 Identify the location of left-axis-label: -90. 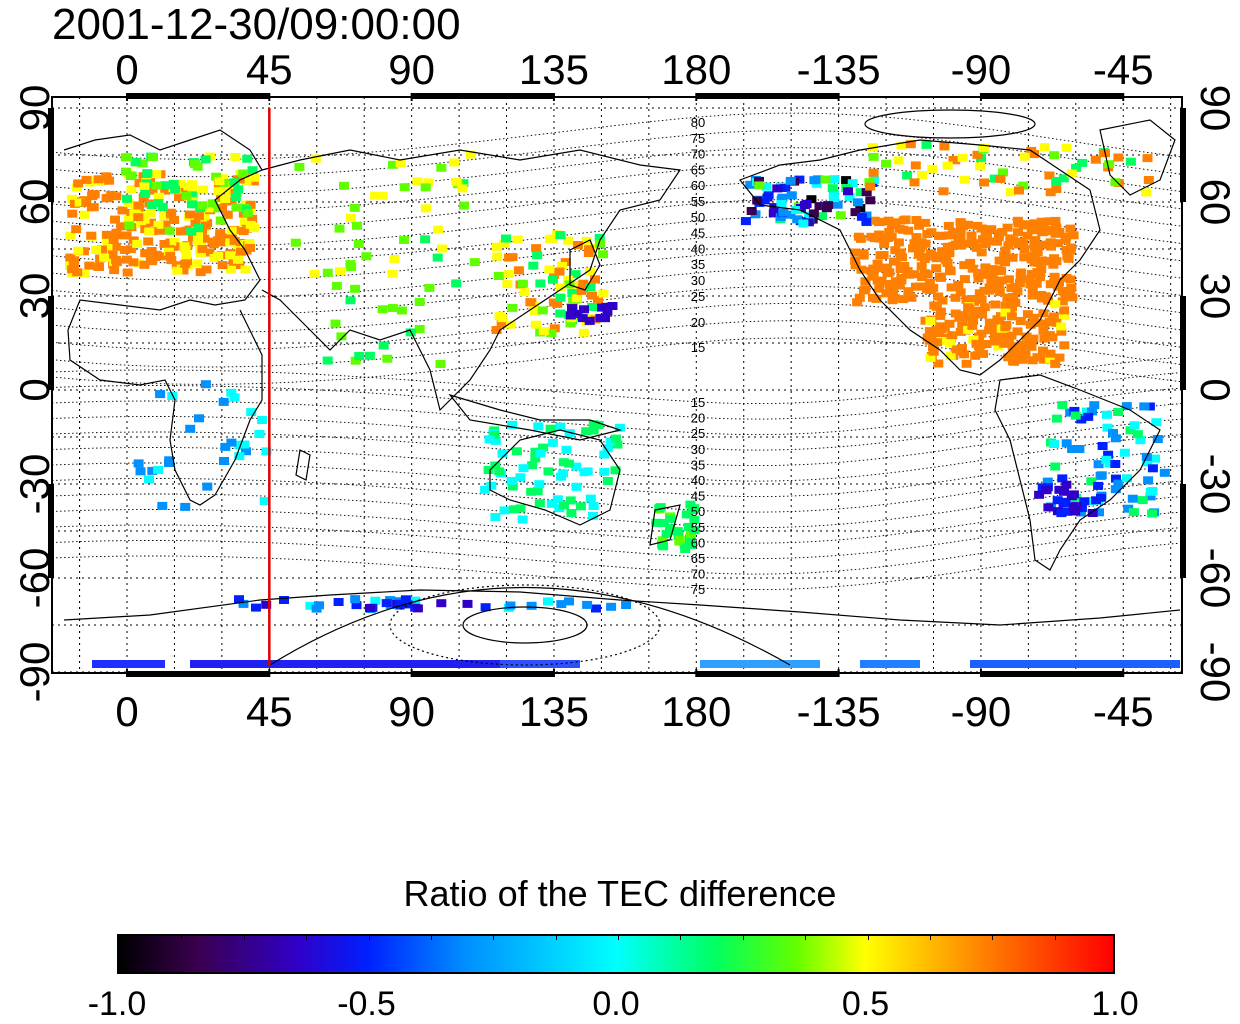
(34, 672).